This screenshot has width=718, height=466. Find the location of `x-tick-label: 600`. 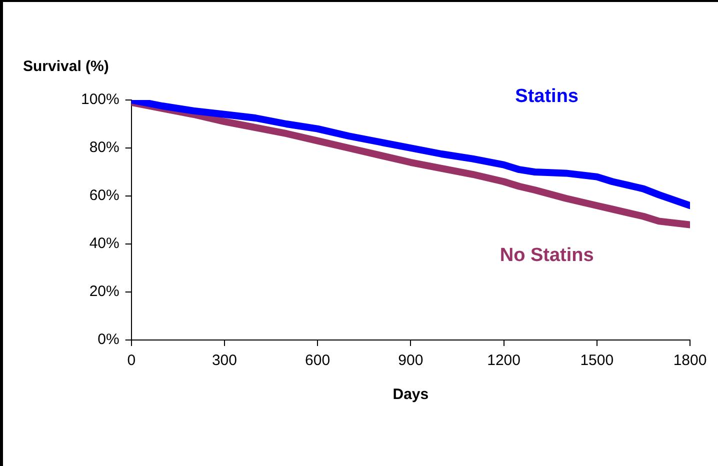

x-tick-label: 600 is located at coordinates (317, 361).